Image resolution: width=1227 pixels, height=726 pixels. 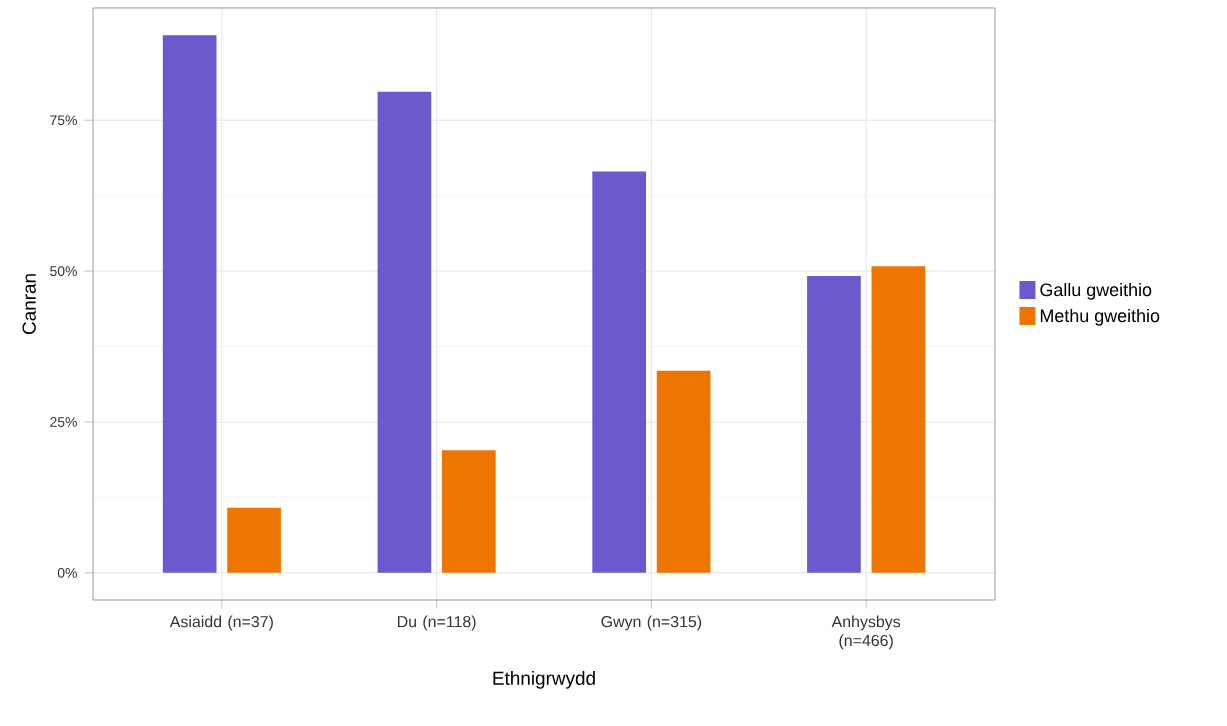 What do you see at coordinates (1100, 317) in the screenshot?
I see `legend-label: Methu gweithio` at bounding box center [1100, 317].